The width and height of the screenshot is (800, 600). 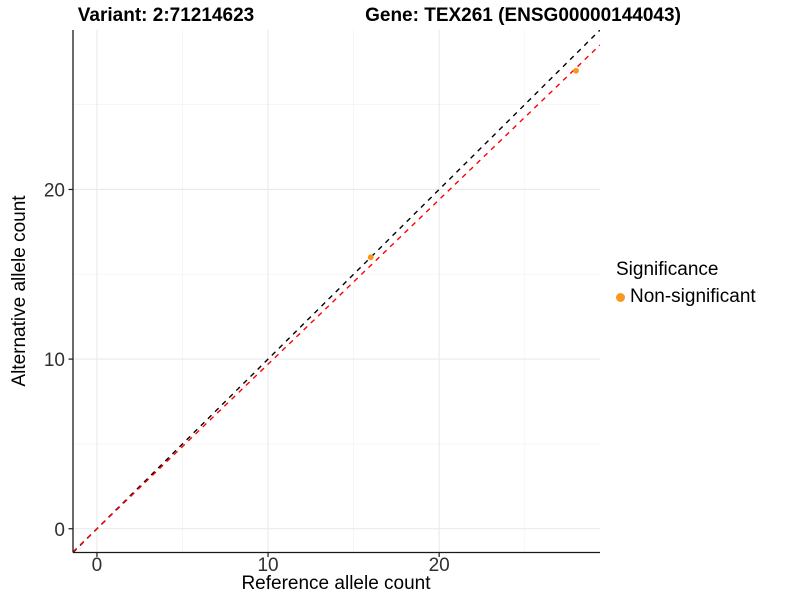 I want to click on y-tick-label: 10, so click(x=54, y=360).